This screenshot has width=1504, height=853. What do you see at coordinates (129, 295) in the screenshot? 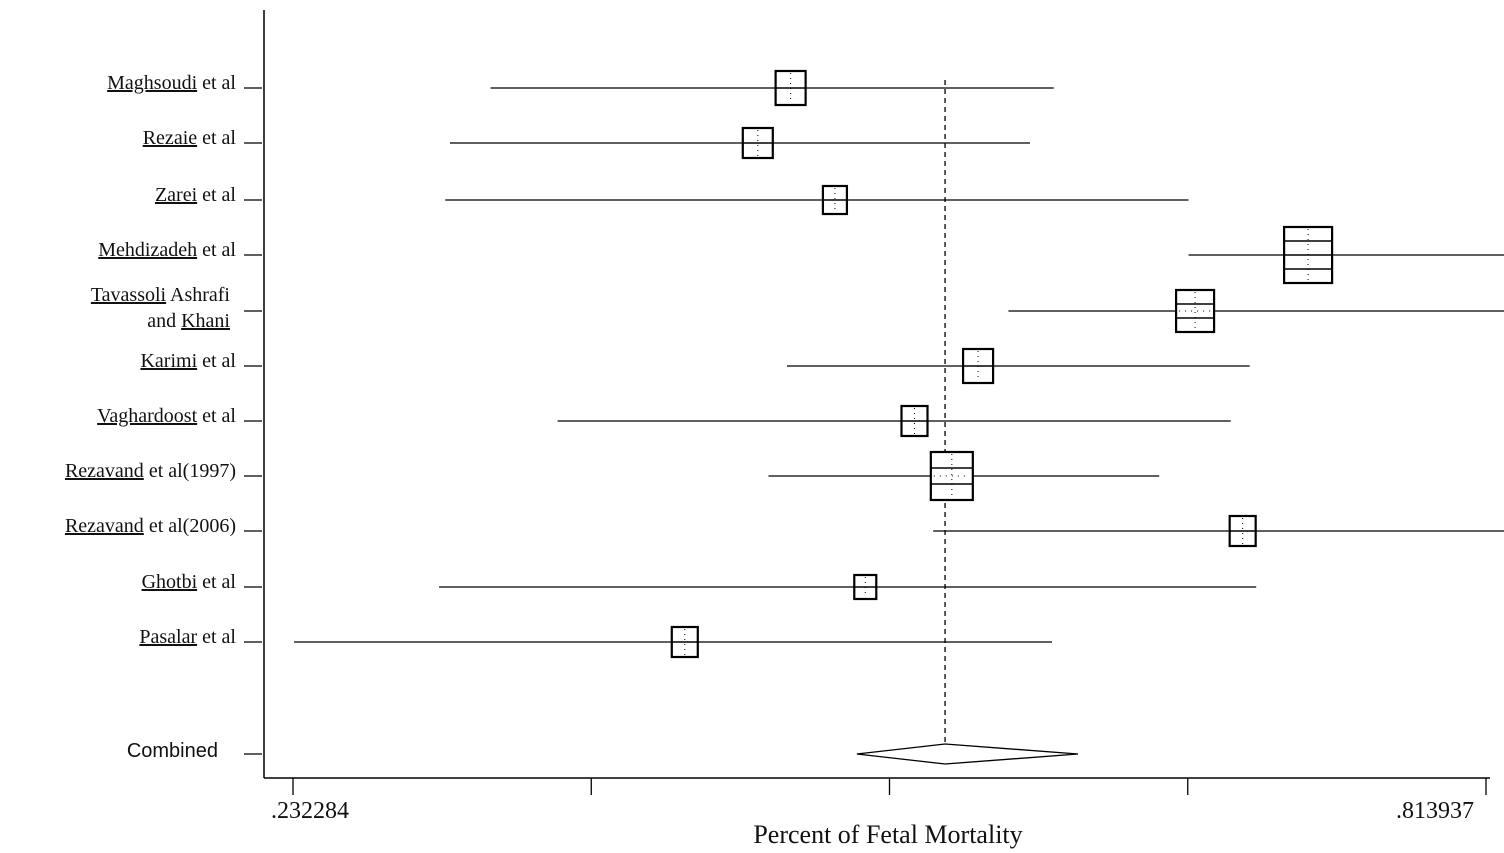
I see `study-label-name: Tavassoli` at bounding box center [129, 295].